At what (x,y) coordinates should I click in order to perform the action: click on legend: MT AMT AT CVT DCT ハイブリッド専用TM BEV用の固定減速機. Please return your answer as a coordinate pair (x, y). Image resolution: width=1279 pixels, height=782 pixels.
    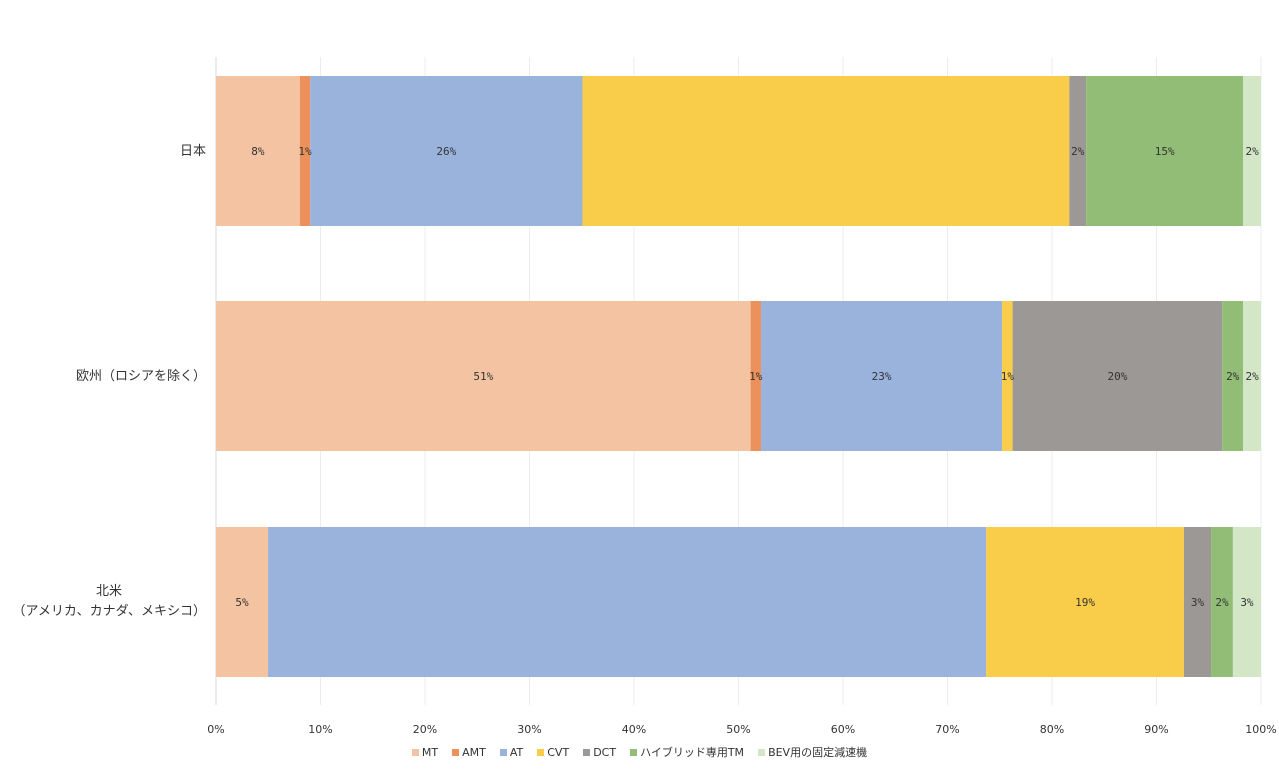
    Looking at the image, I should click on (639, 752).